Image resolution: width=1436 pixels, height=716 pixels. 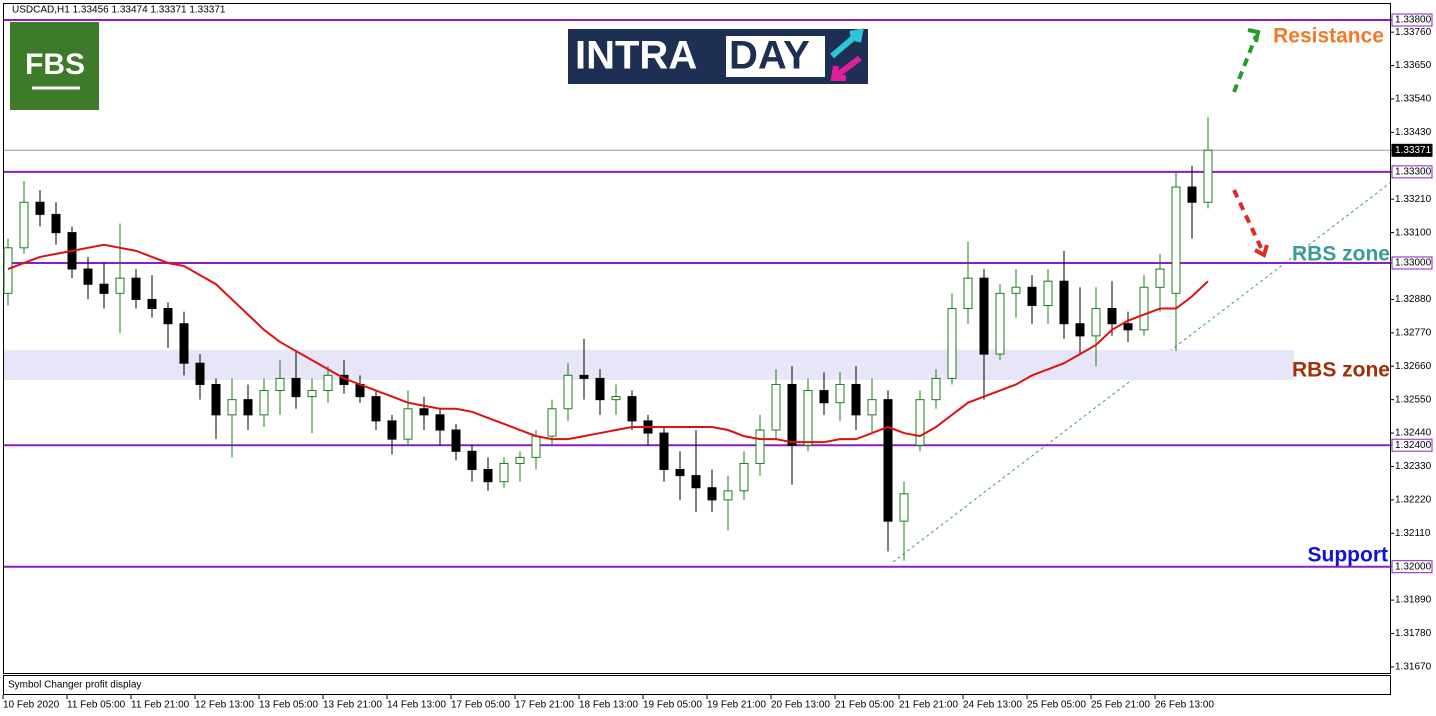 What do you see at coordinates (1413, 99) in the screenshot?
I see `y-tick-label: 1.33540` at bounding box center [1413, 99].